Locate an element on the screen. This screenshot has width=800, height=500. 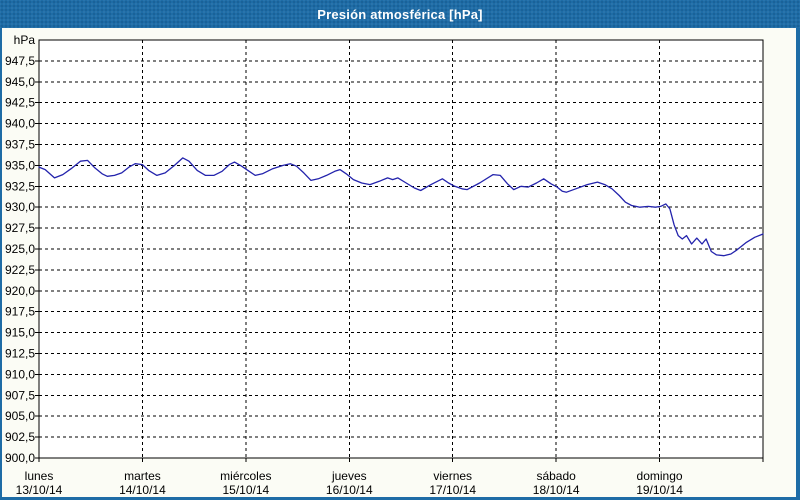
y-tick-label: 925,0 is located at coordinates (20, 249).